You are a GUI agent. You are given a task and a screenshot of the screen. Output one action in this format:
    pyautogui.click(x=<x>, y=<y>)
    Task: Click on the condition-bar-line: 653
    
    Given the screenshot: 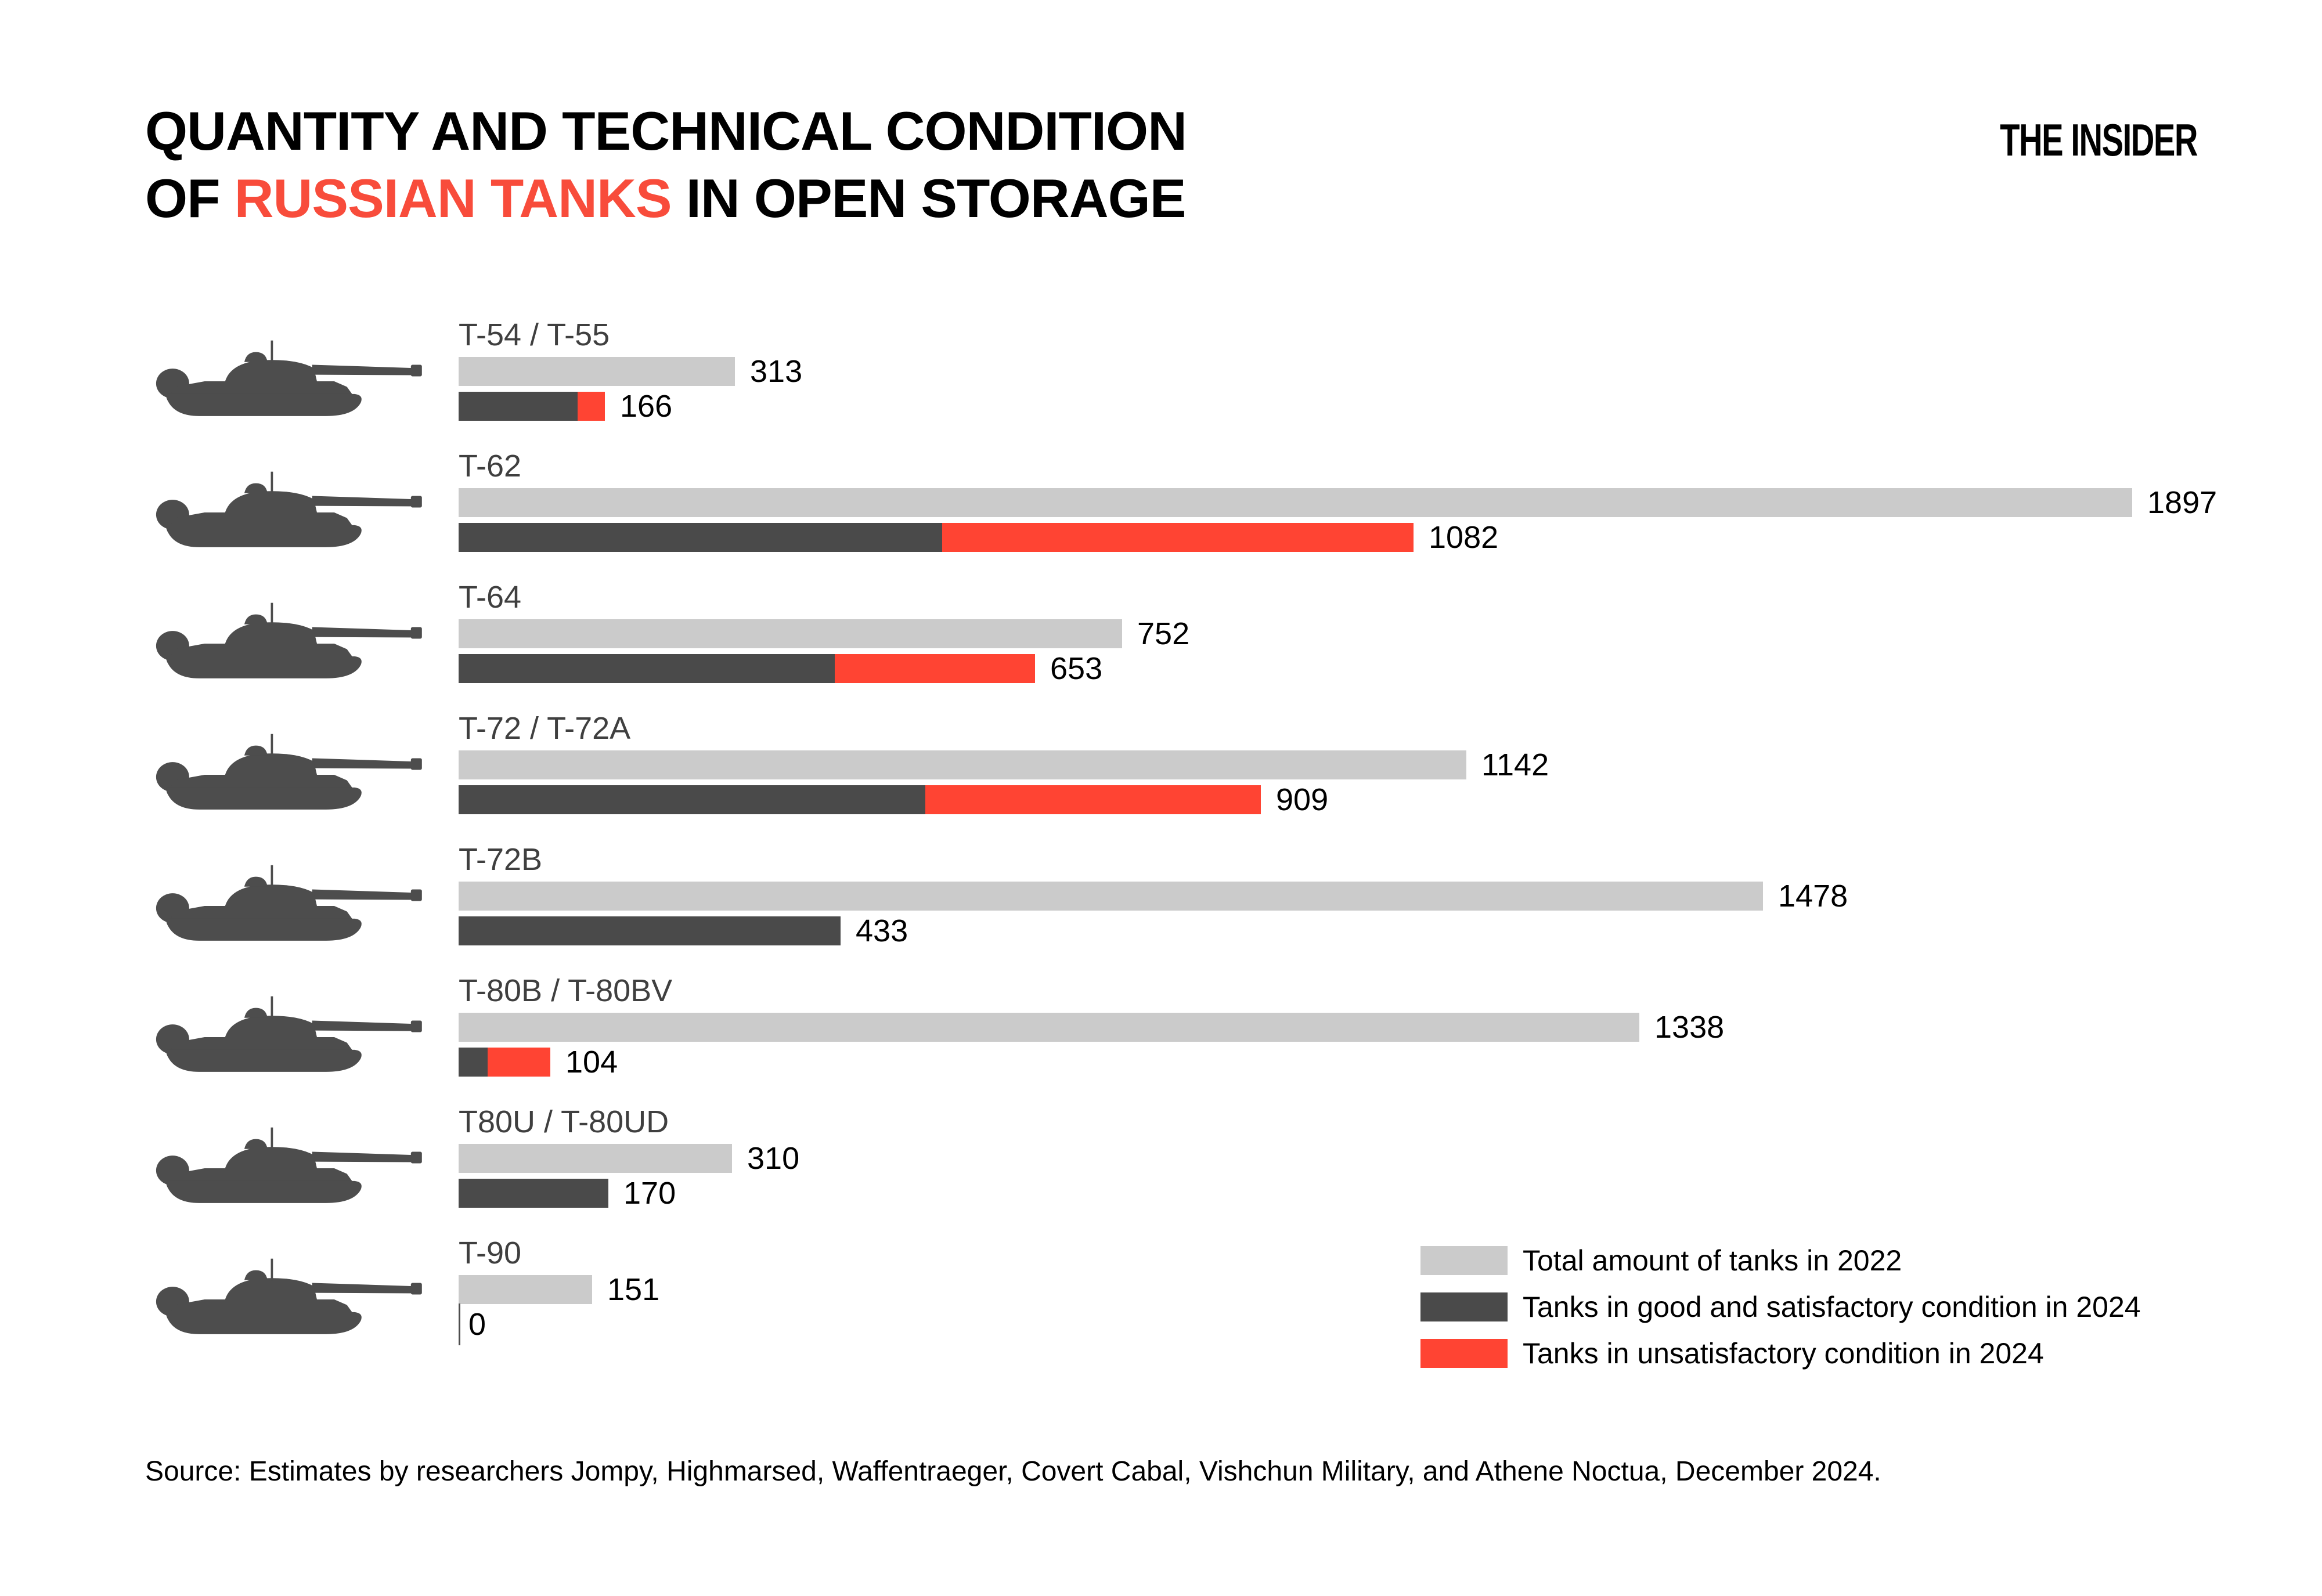 What is the action you would take?
    pyautogui.click(x=781, y=668)
    